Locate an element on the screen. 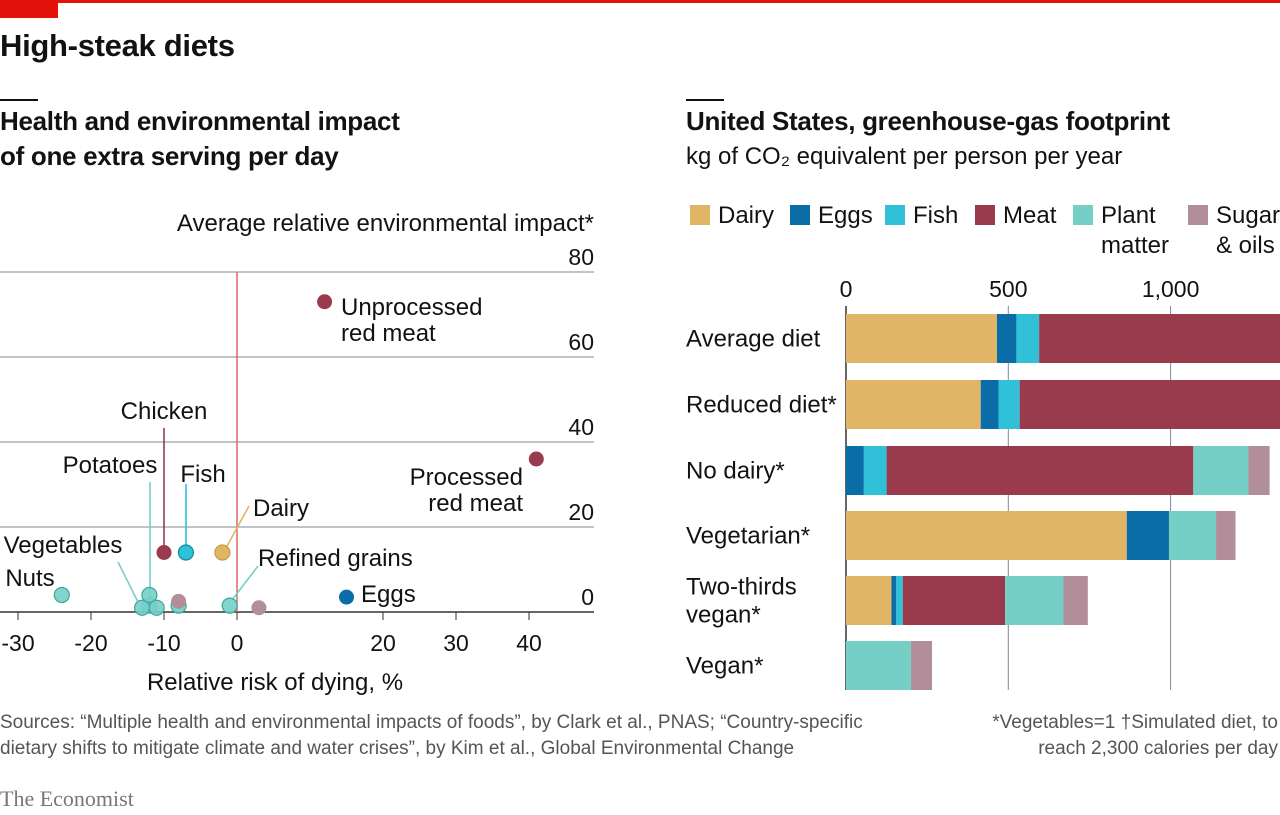 Image resolution: width=1280 pixels, height=815 pixels. scatter-point-chicken is located at coordinates (164, 552).